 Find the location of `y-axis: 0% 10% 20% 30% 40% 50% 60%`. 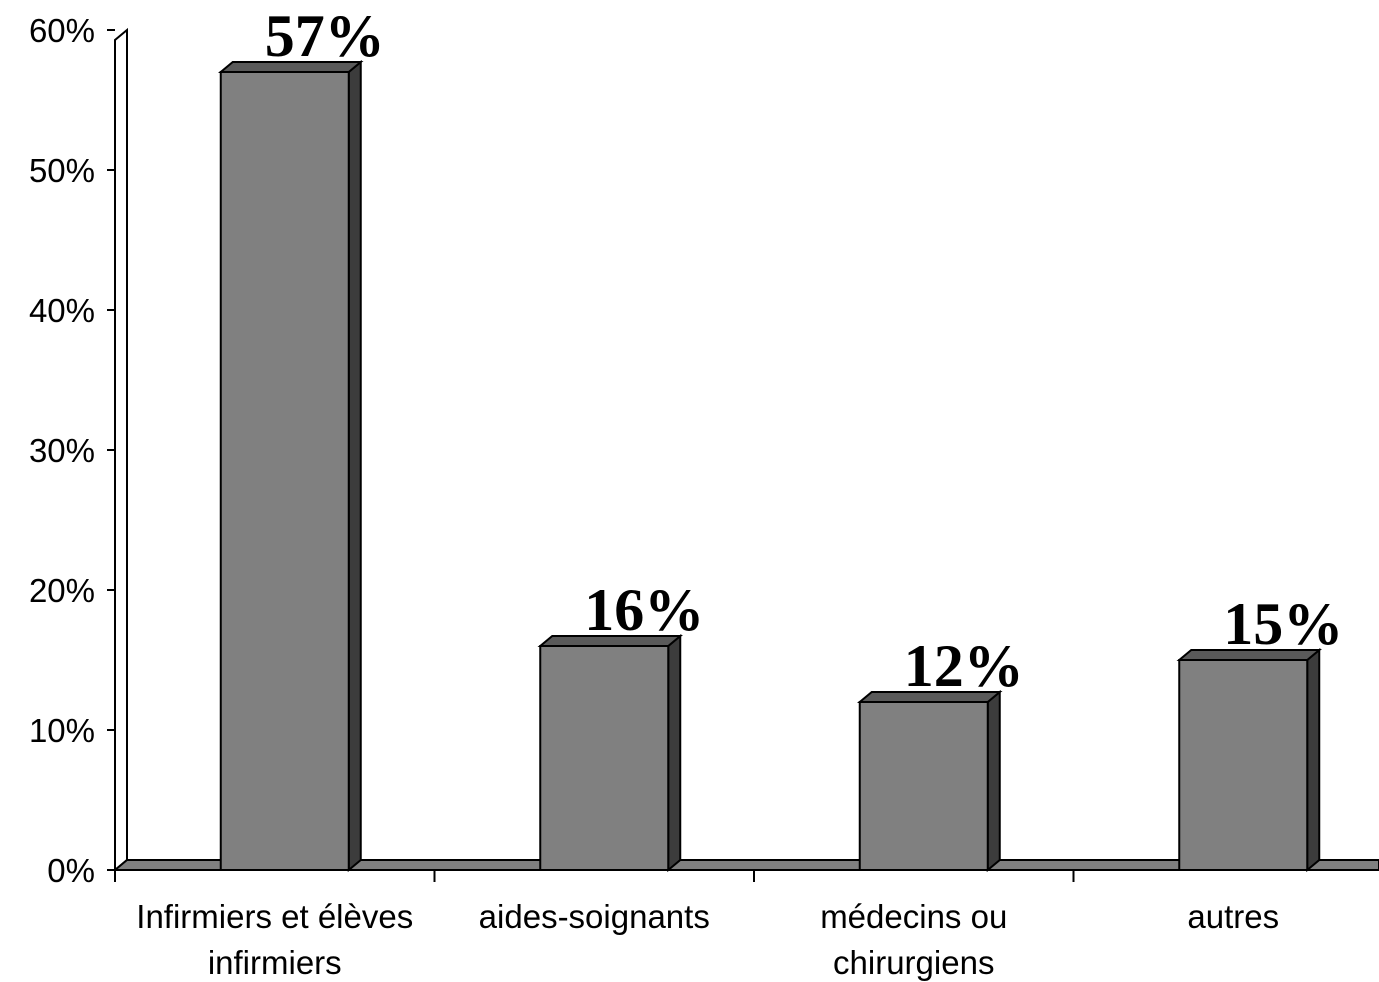

y-axis: 0% 10% 20% 30% 40% 50% 60% is located at coordinates (72, 450).